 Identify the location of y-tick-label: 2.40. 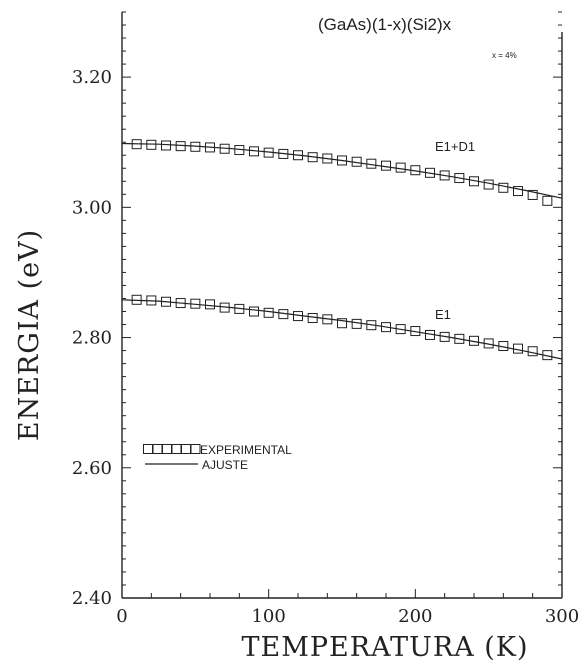
(92, 598).